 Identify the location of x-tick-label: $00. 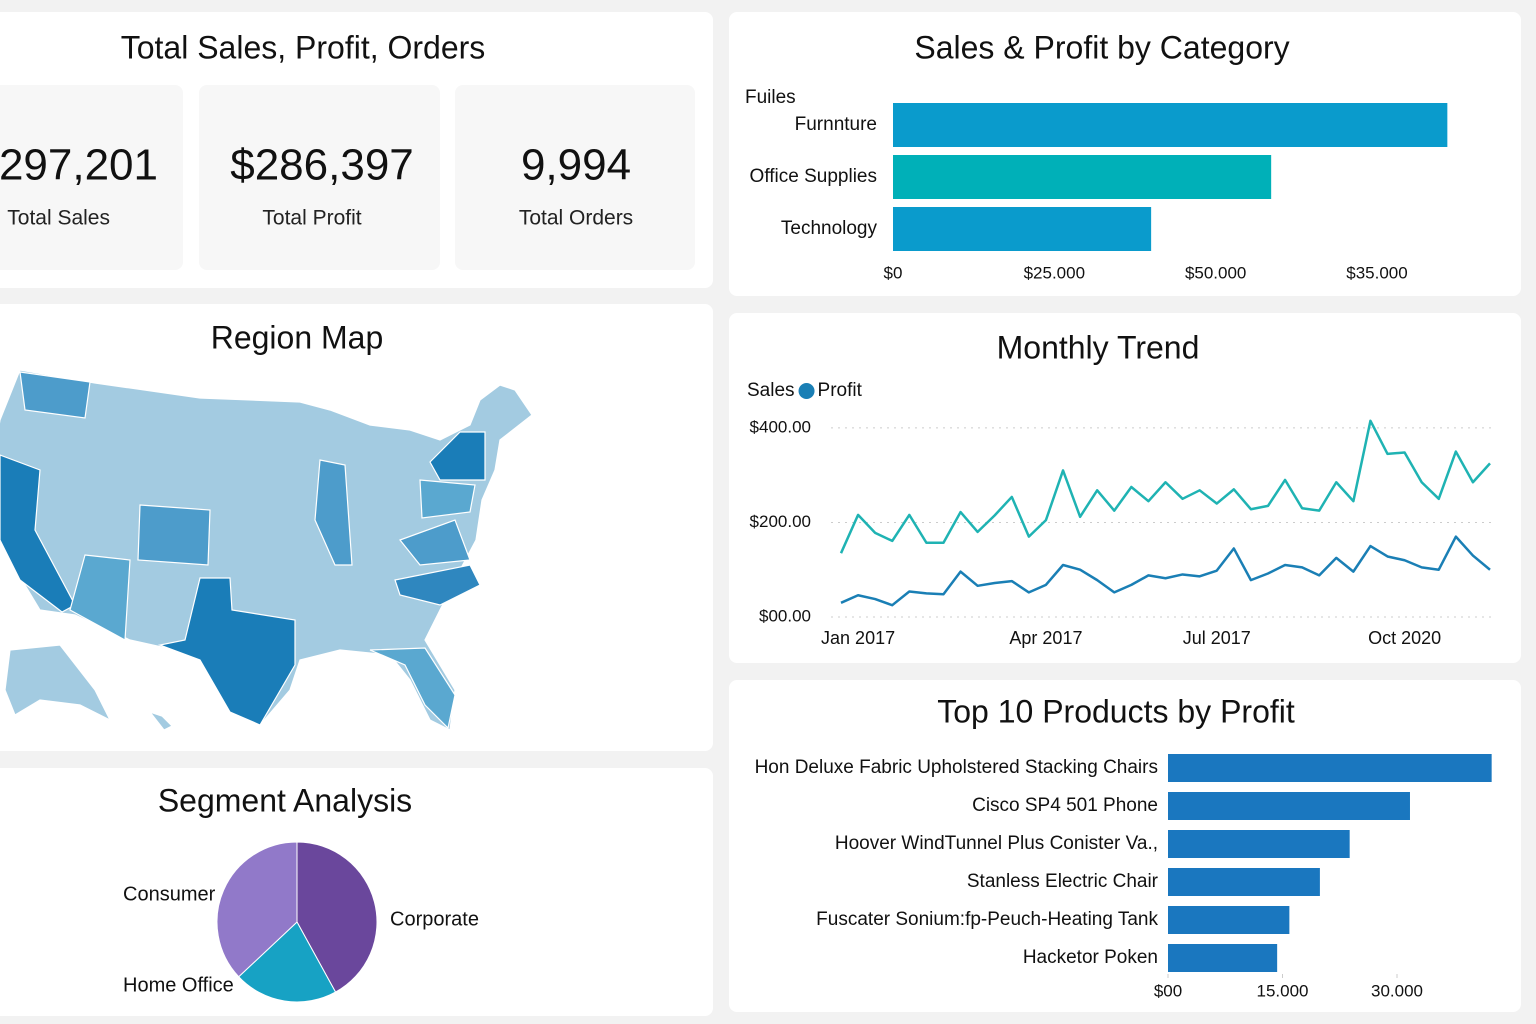
(1168, 990).